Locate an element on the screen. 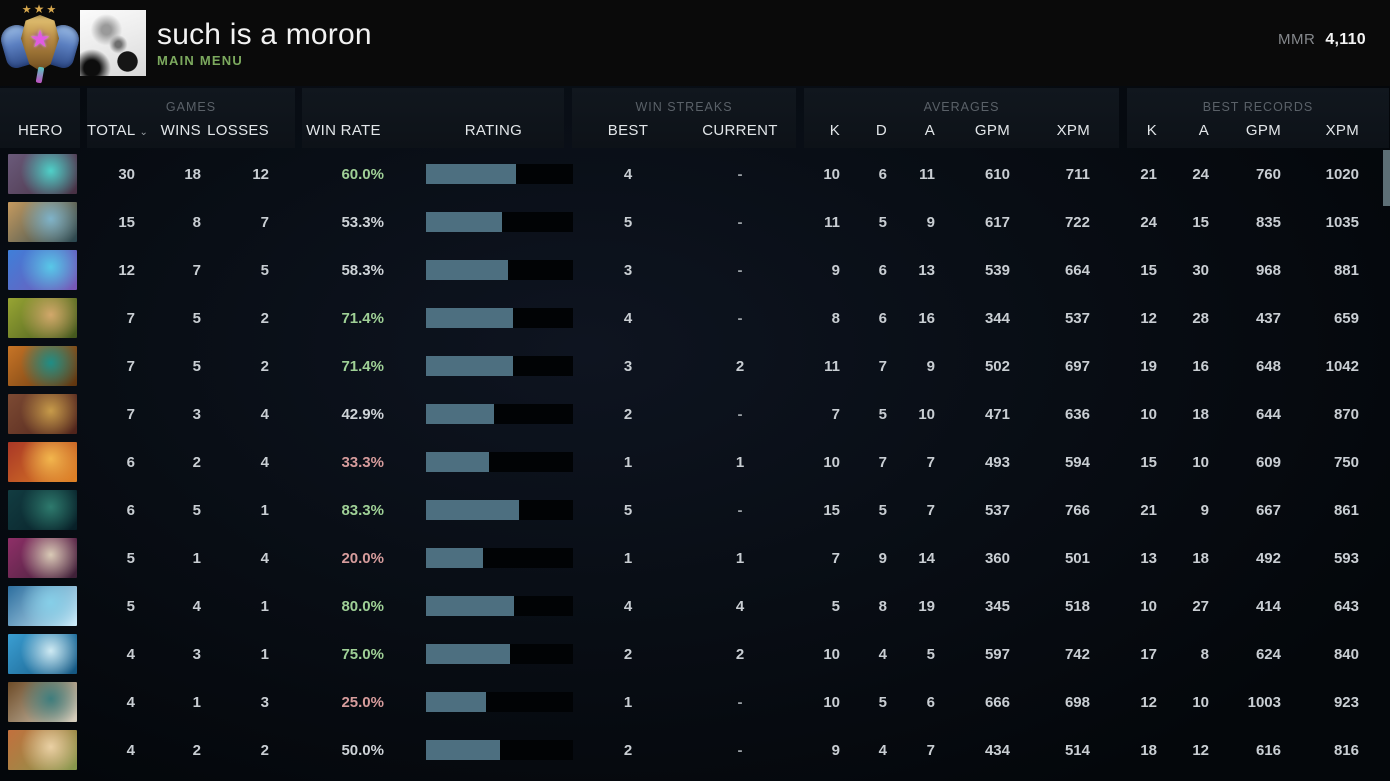 Image resolution: width=1390 pixels, height=781 pixels. col-rating: RATING is located at coordinates (493, 130).